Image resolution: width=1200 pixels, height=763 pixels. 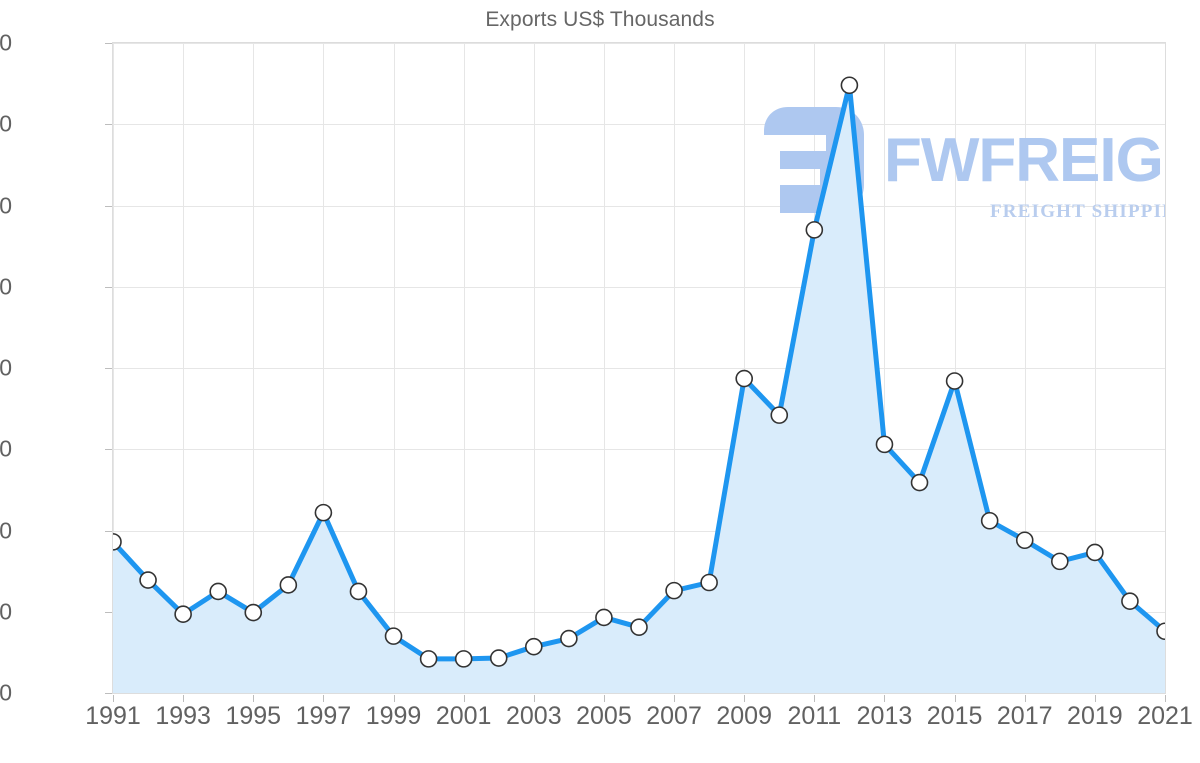 I want to click on x-axis-tick-label: 2003, so click(x=533, y=716).